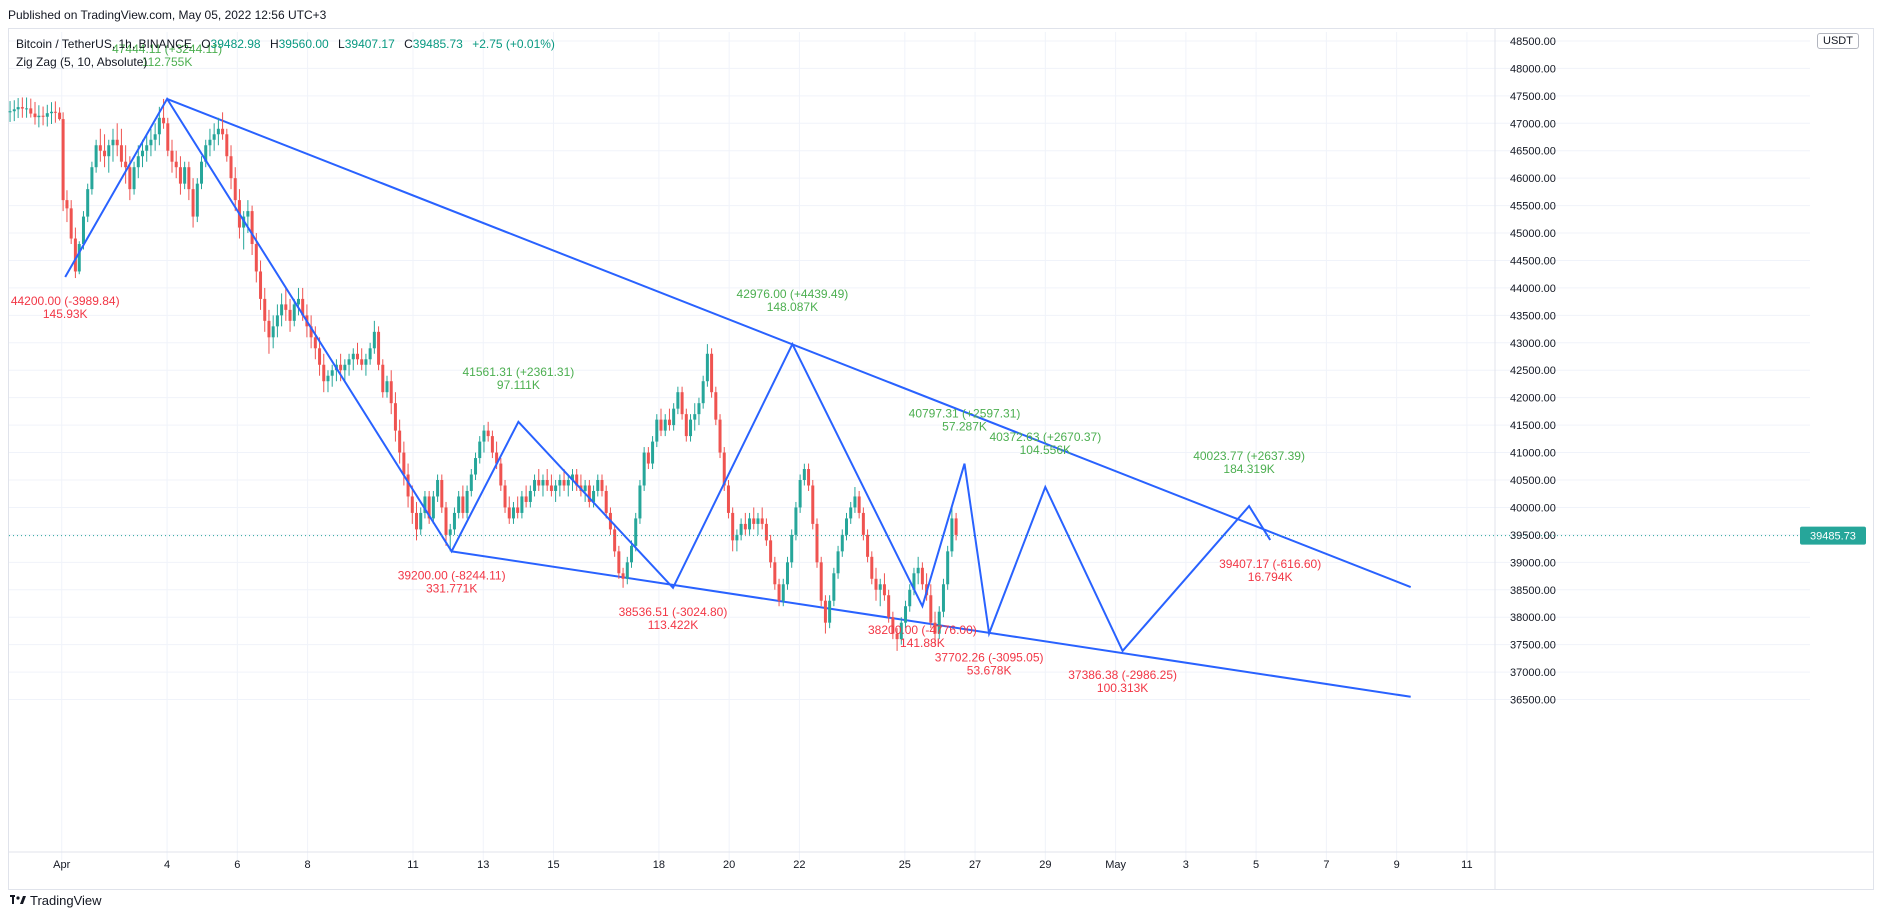  I want to click on footer-brand: TradingView, so click(66, 900).